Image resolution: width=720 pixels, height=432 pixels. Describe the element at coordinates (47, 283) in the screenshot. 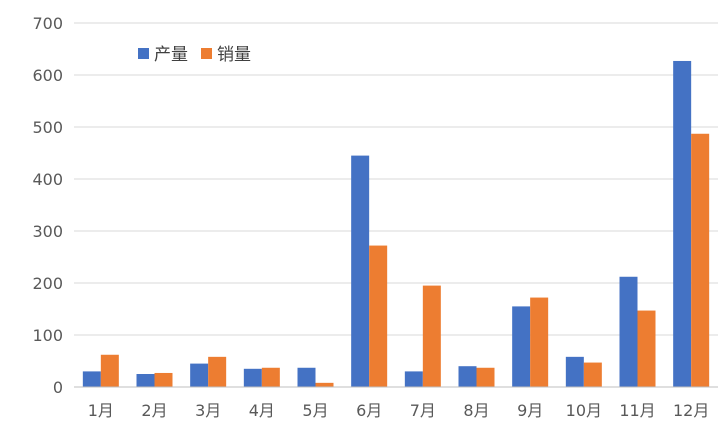

I see `y-tick-label-200: 200` at that location.